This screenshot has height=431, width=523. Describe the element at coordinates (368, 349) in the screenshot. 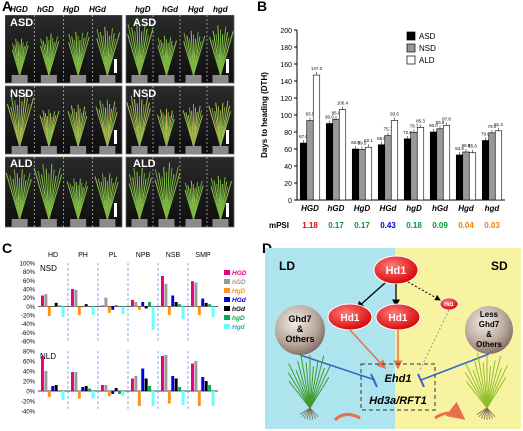

I see `hd1-left-activation` at that location.